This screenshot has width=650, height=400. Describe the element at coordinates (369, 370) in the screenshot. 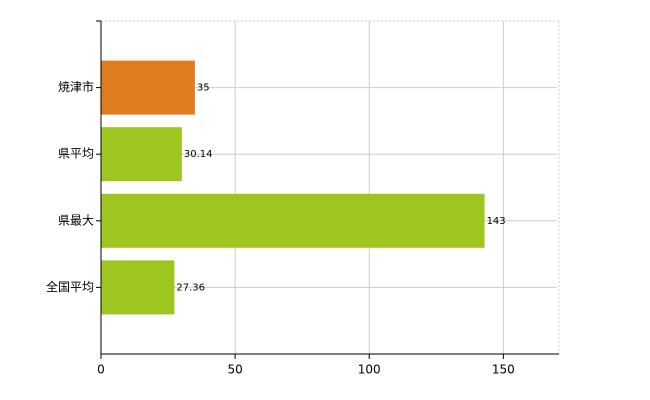

I see `x-tick-label: 100` at that location.